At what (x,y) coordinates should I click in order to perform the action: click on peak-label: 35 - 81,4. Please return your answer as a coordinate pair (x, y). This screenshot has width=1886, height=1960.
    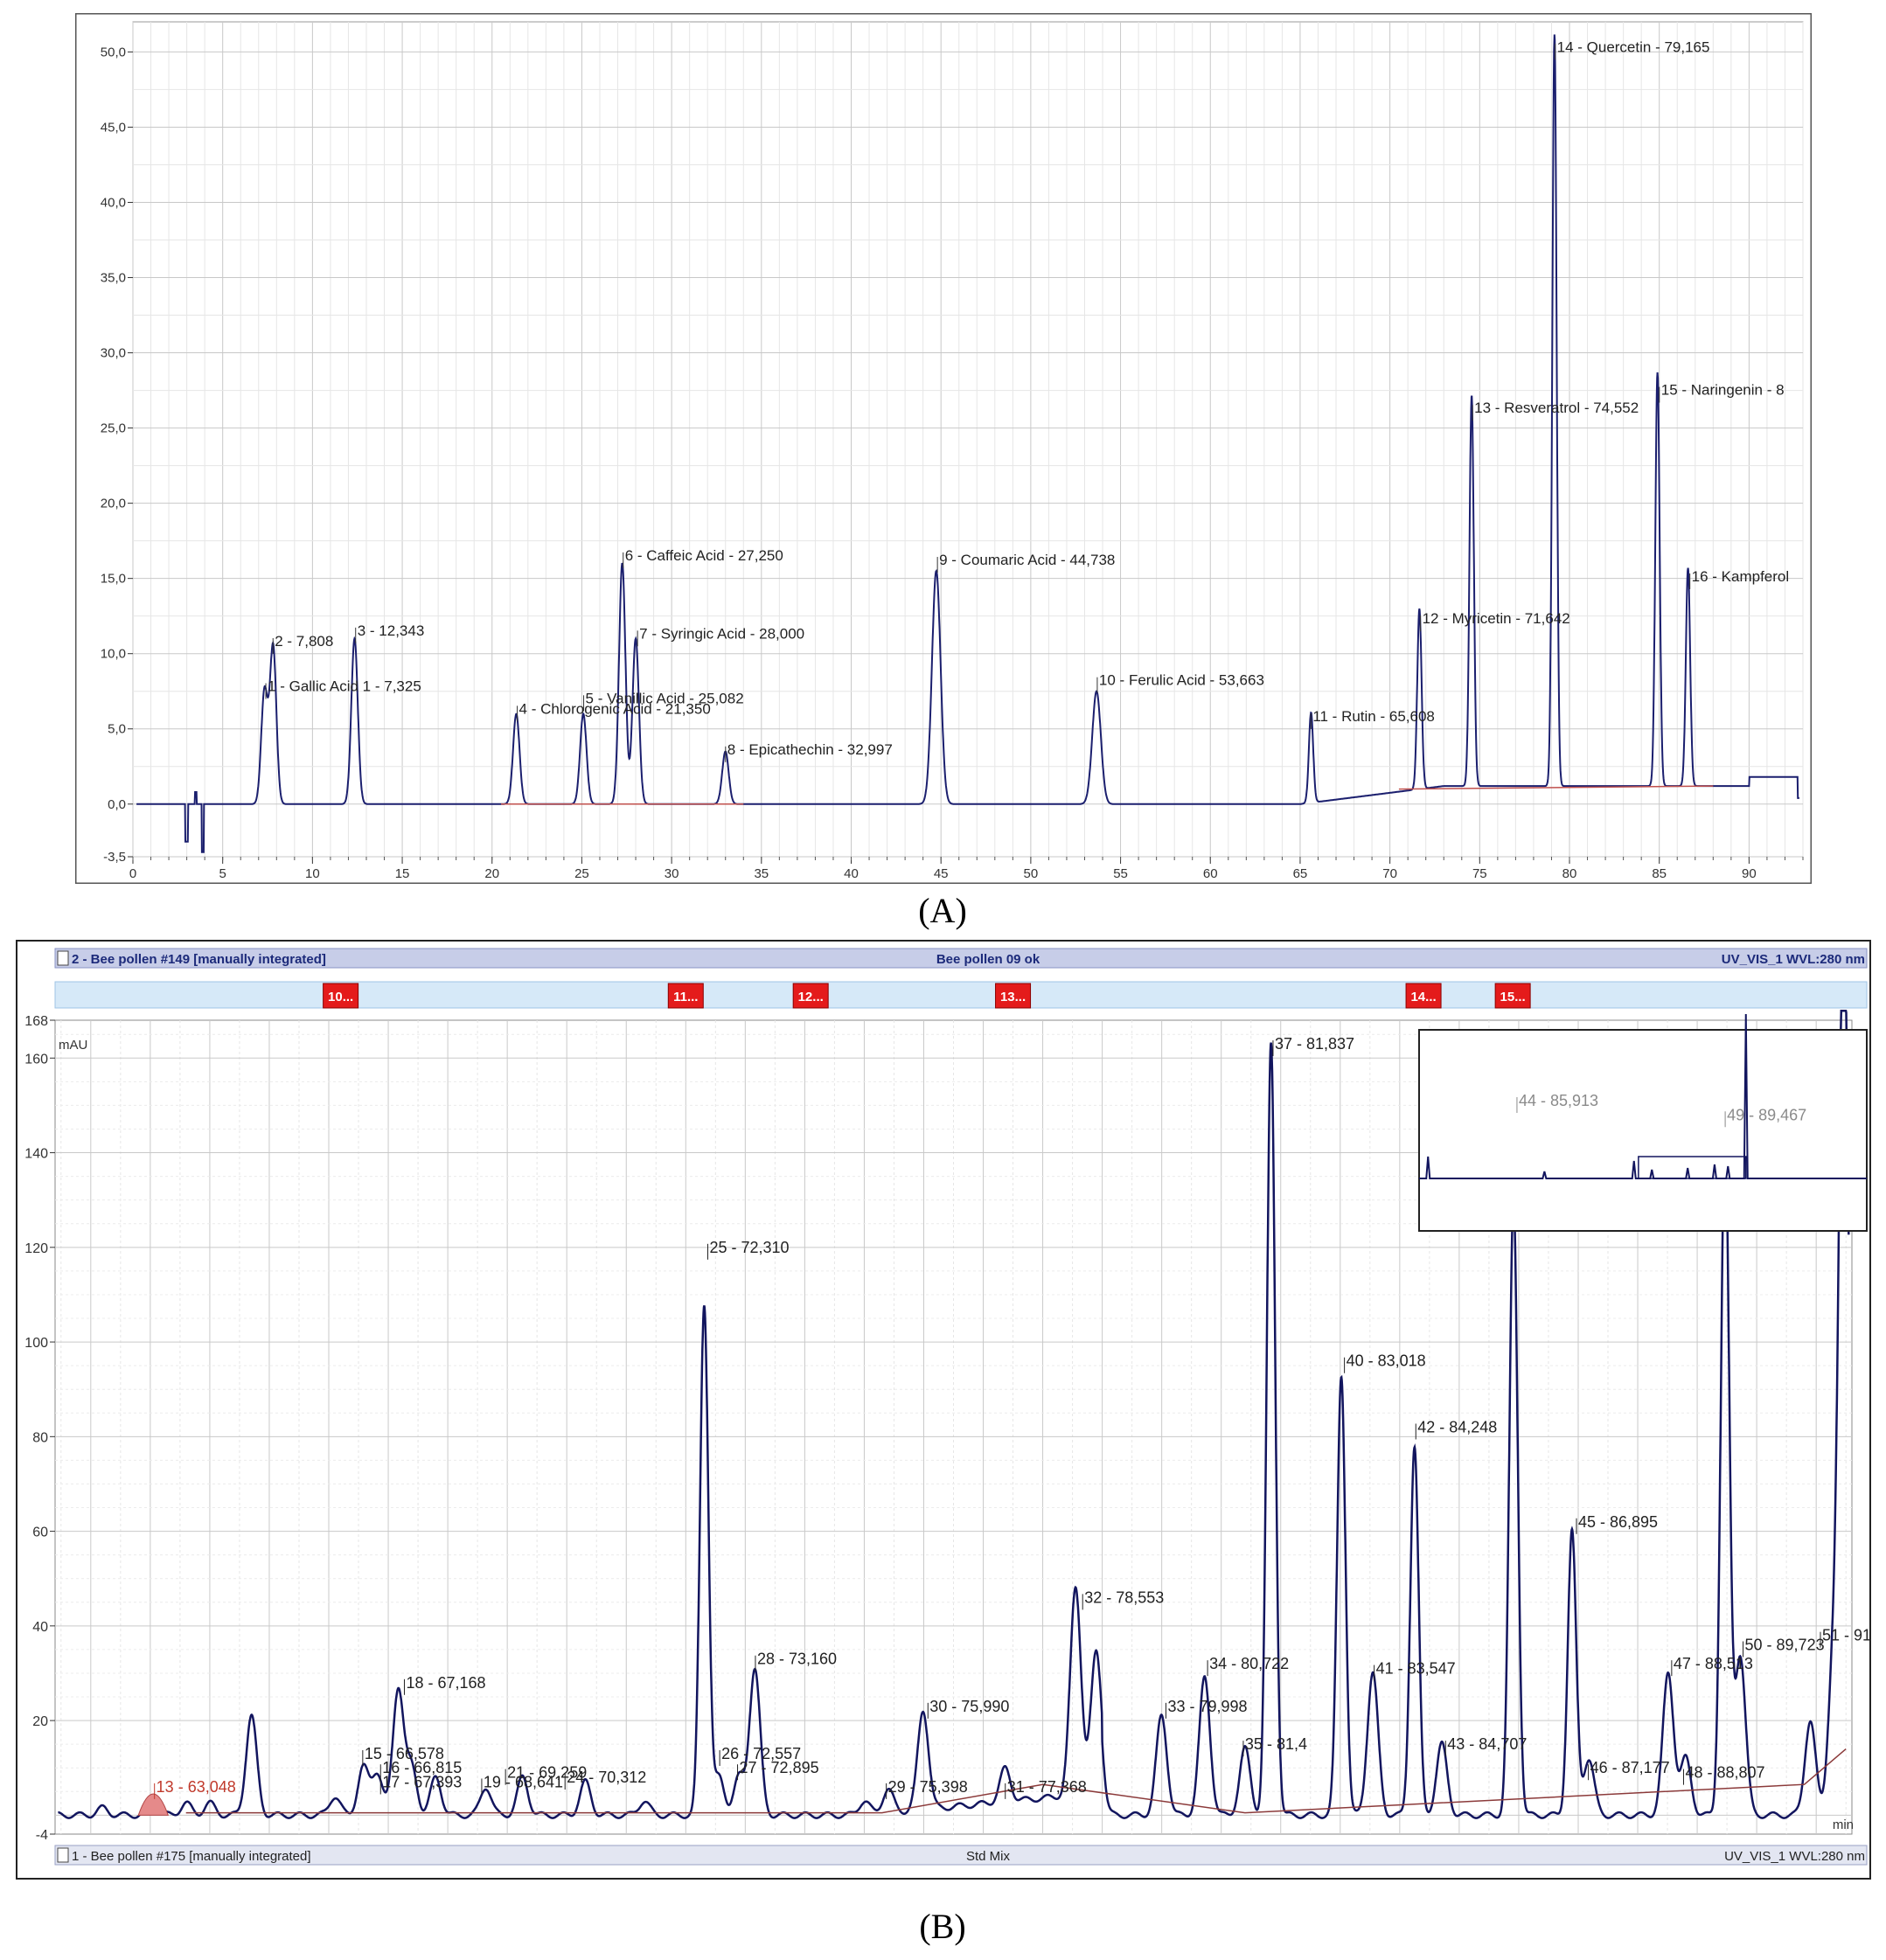
    Looking at the image, I should click on (1276, 1744).